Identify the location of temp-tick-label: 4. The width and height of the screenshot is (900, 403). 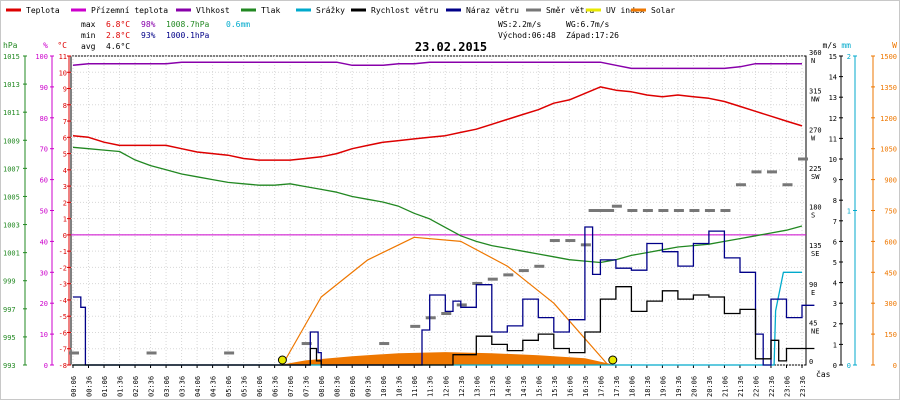
(65, 171).